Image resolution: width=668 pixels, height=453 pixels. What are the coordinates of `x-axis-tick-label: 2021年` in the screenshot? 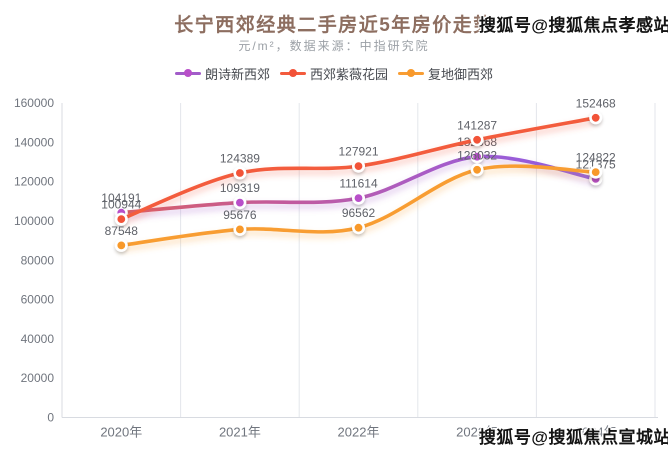 It's located at (240, 432).